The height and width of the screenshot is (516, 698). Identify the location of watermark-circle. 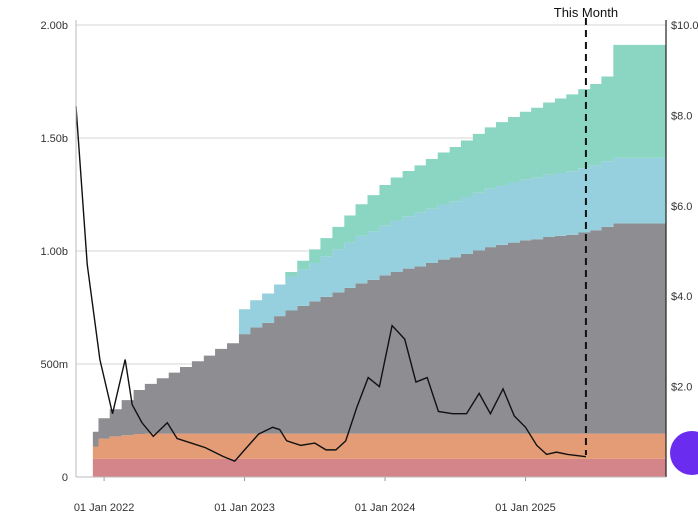
(684, 453).